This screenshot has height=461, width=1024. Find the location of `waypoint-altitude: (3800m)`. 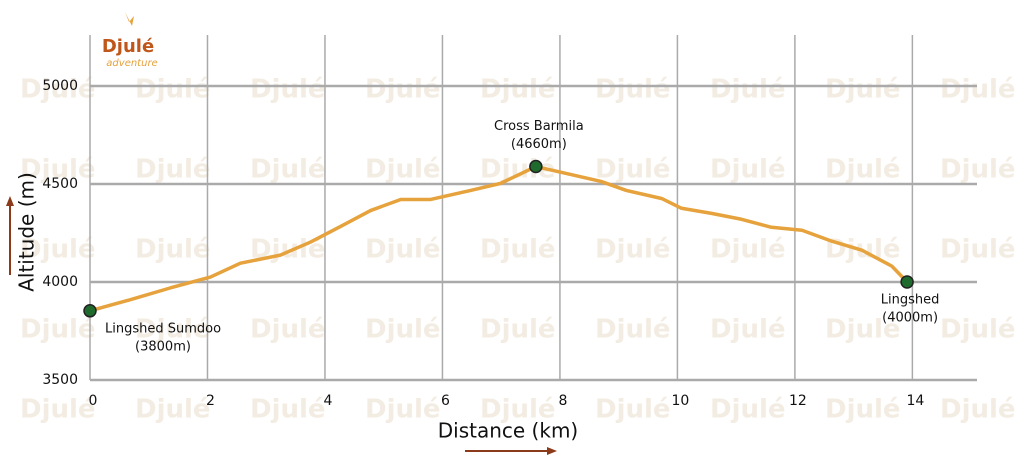

waypoint-altitude: (3800m) is located at coordinates (163, 346).